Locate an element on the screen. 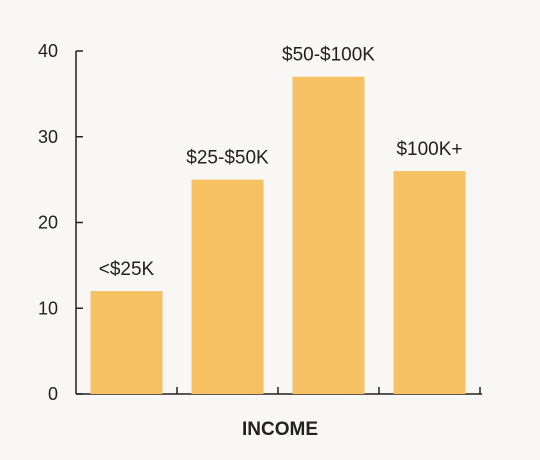 Image resolution: width=540 pixels, height=460 pixels. y-tick-label: 40 is located at coordinates (48, 51).